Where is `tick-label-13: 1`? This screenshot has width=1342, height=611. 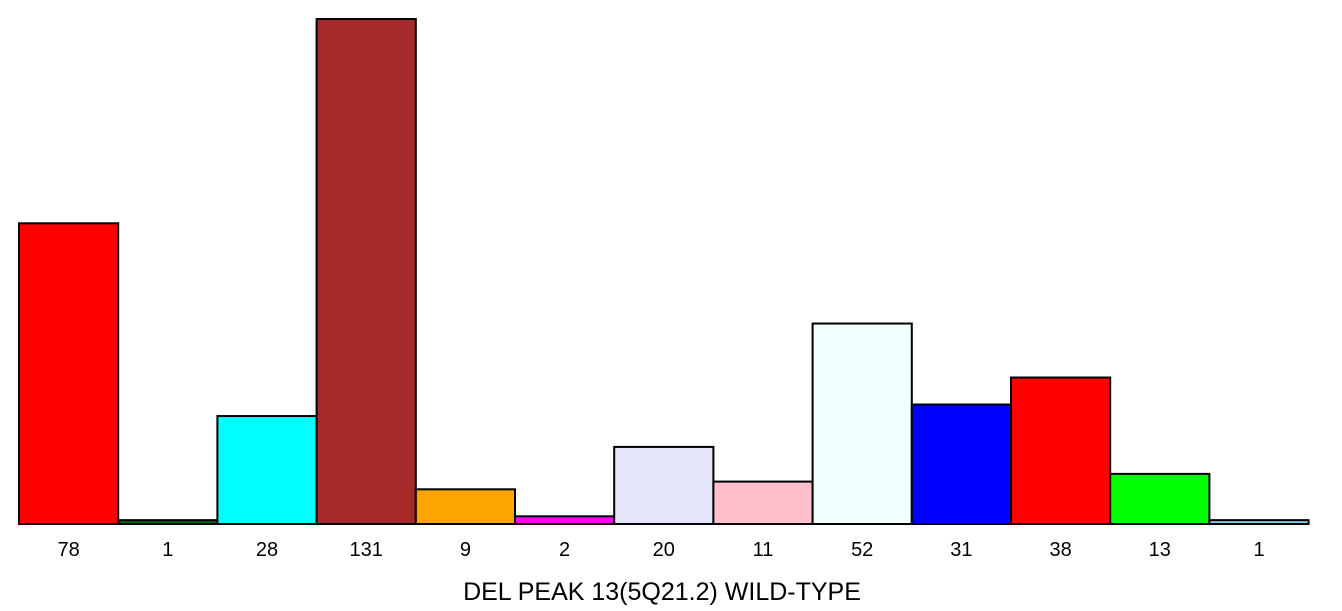
tick-label-13: 1 is located at coordinates (1258, 550).